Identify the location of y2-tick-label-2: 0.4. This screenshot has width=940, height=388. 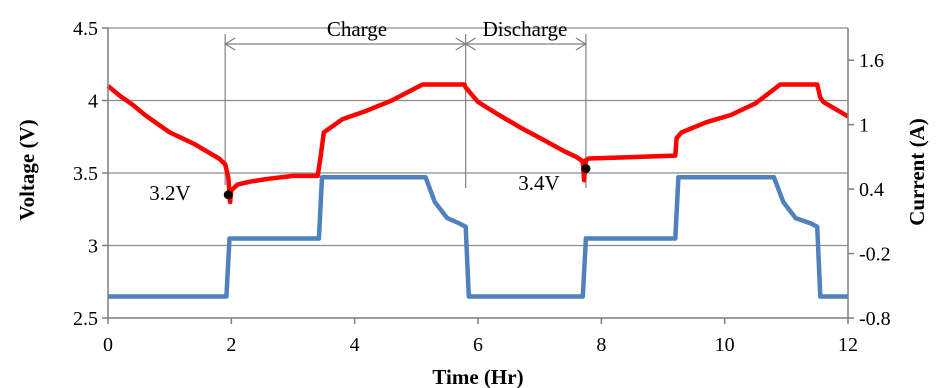
(871, 190).